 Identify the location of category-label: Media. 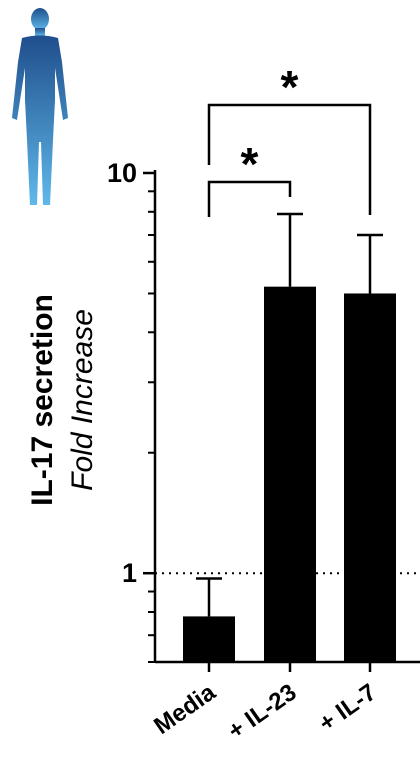
(185, 709).